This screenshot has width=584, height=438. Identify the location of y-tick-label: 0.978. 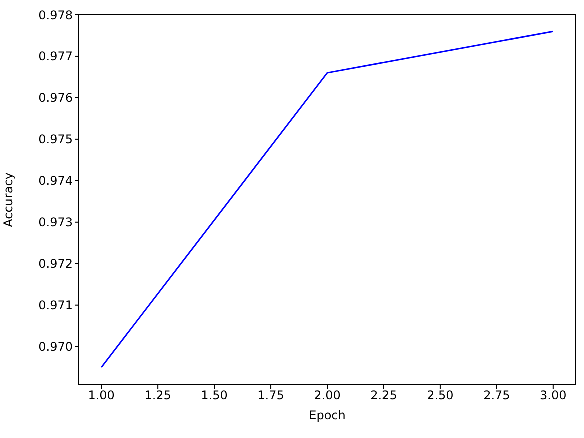
(55, 15).